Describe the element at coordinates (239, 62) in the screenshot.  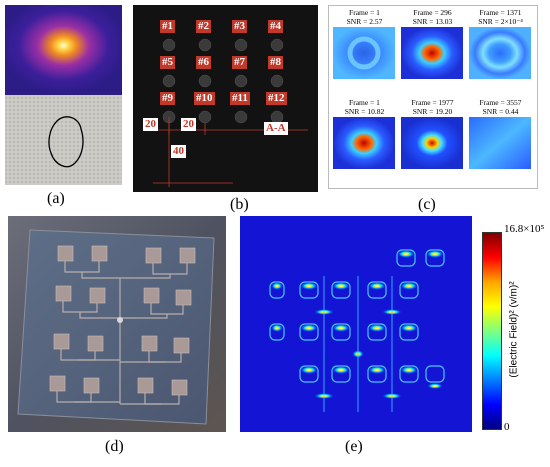
I see `hole-label-7: #7` at that location.